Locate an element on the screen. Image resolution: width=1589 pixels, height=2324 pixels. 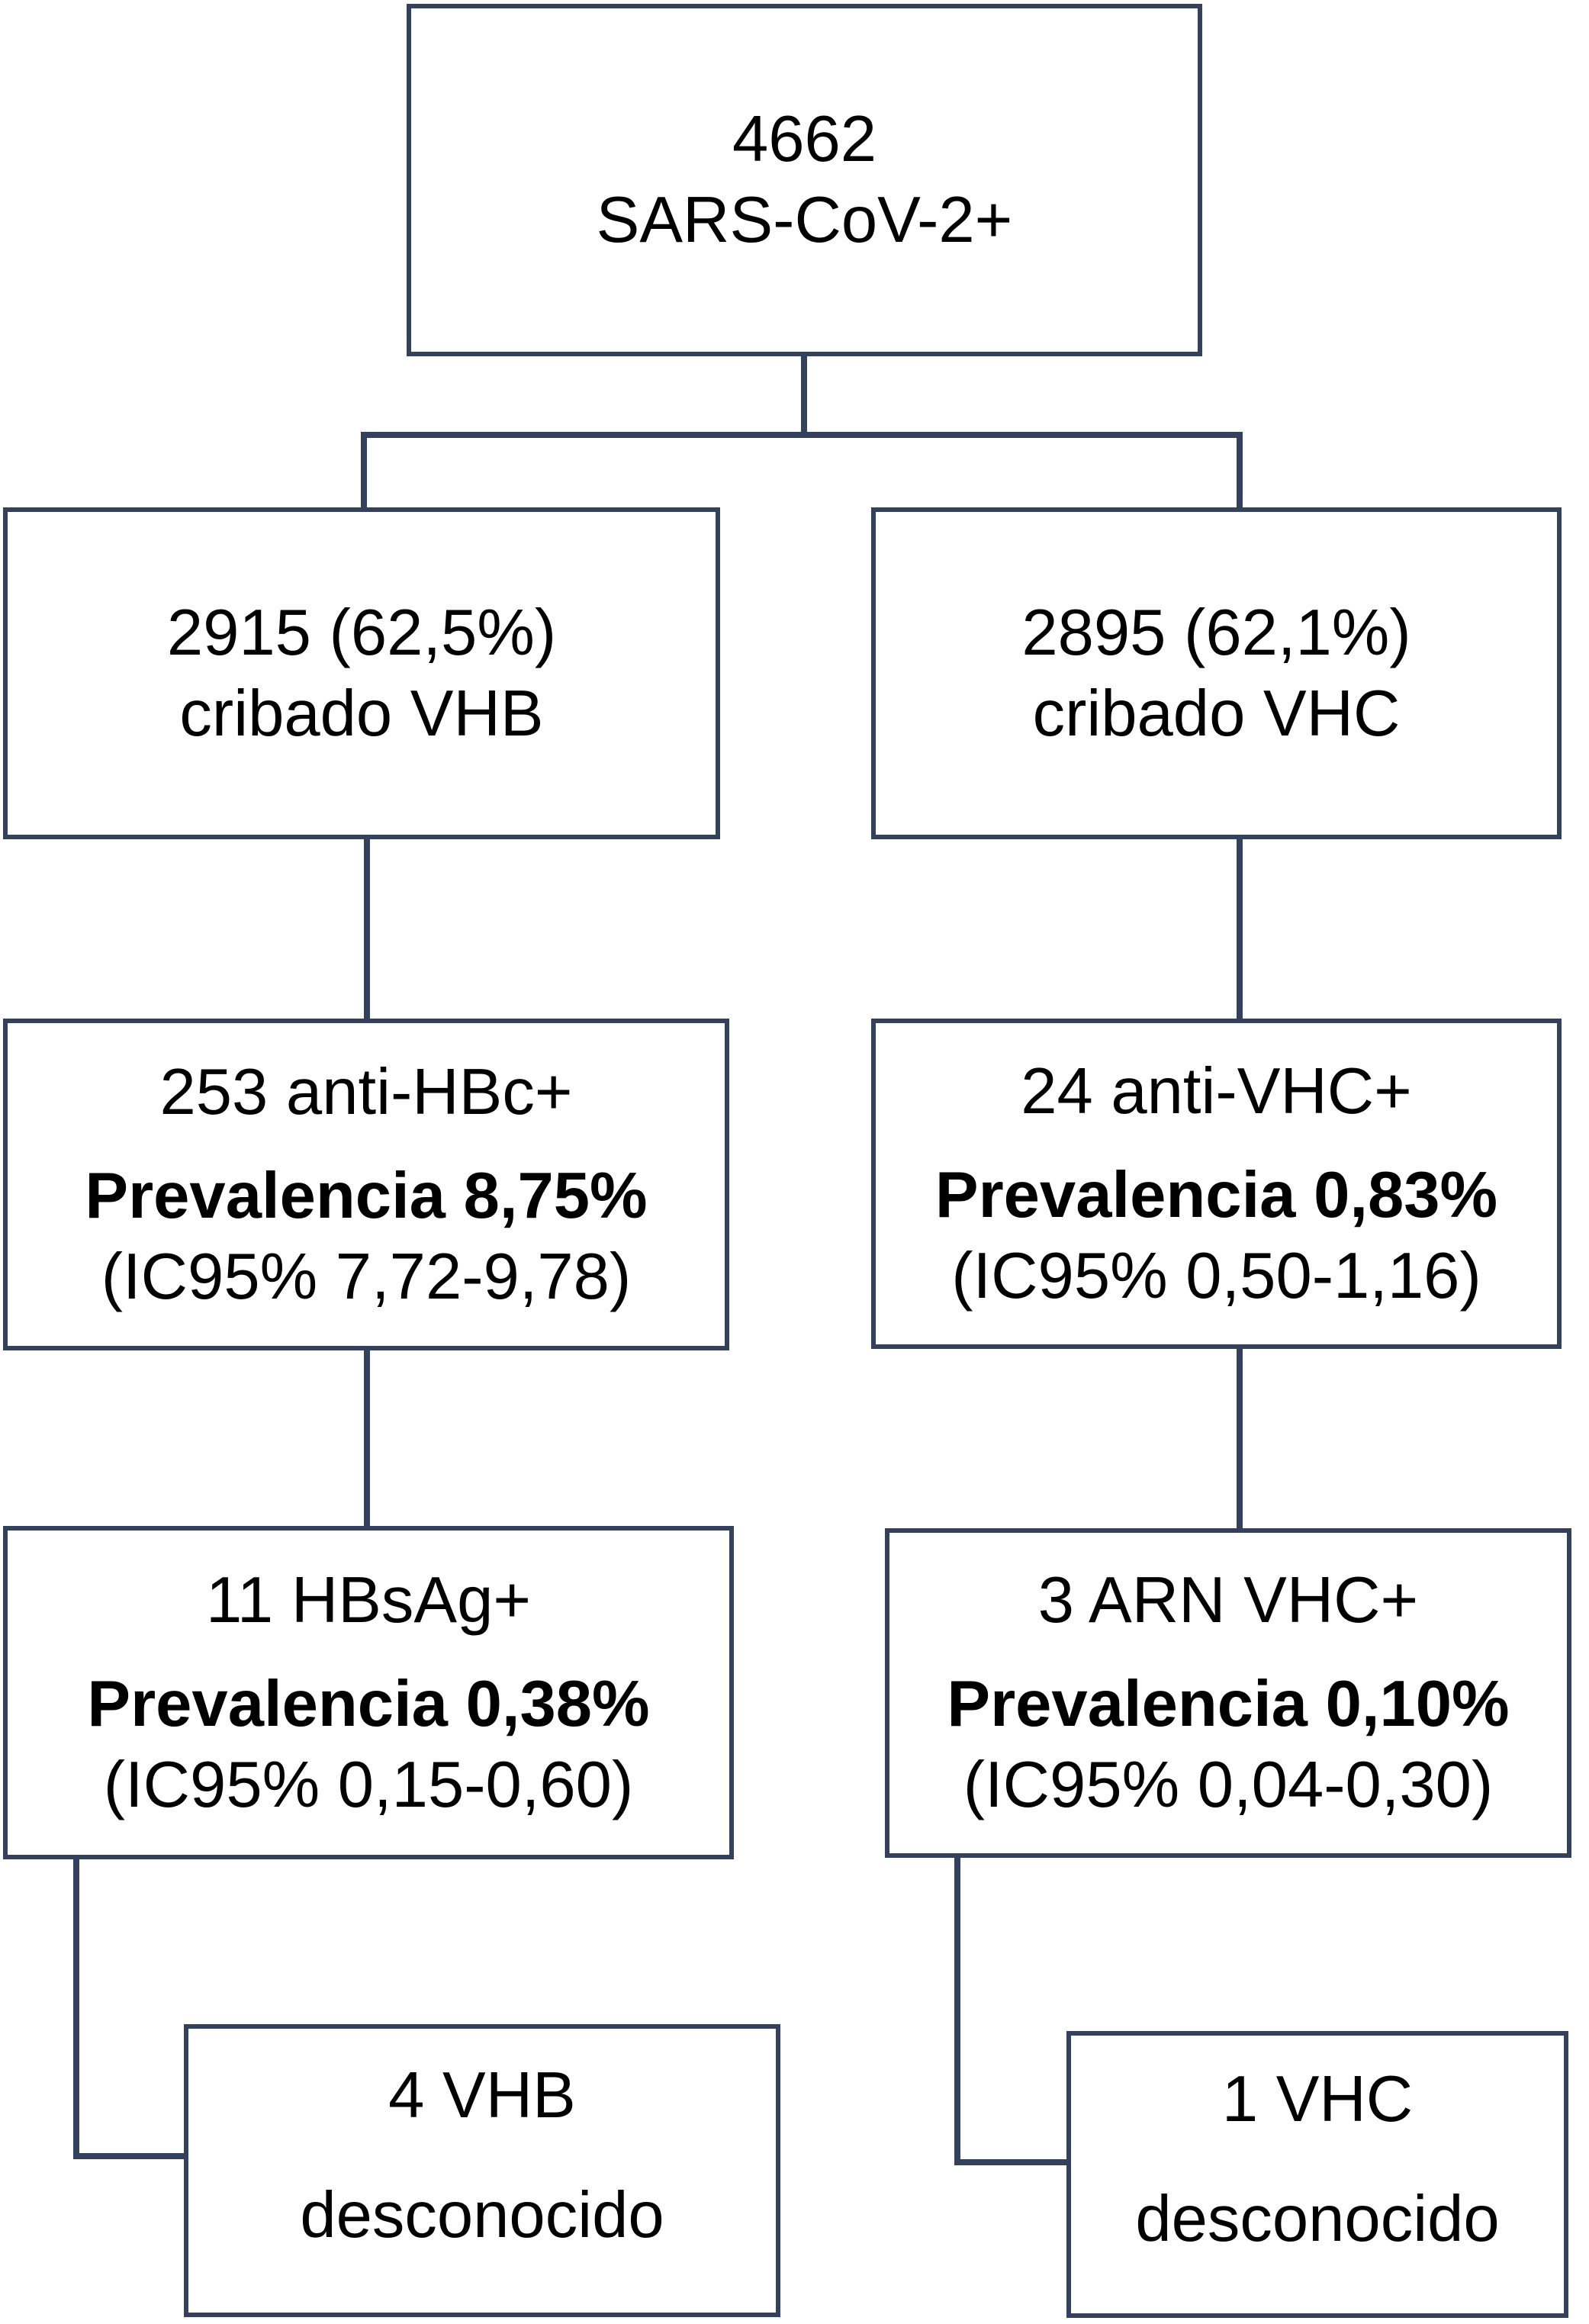
connector-antihbc-to-hbsag is located at coordinates (367, 1437).